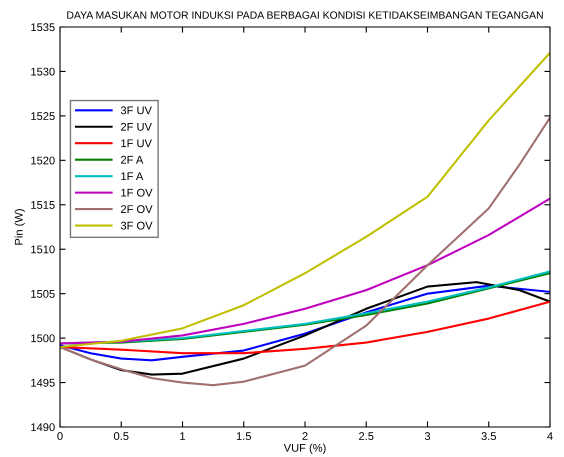  What do you see at coordinates (136, 110) in the screenshot?
I see `legend-label: 3F UV` at bounding box center [136, 110].